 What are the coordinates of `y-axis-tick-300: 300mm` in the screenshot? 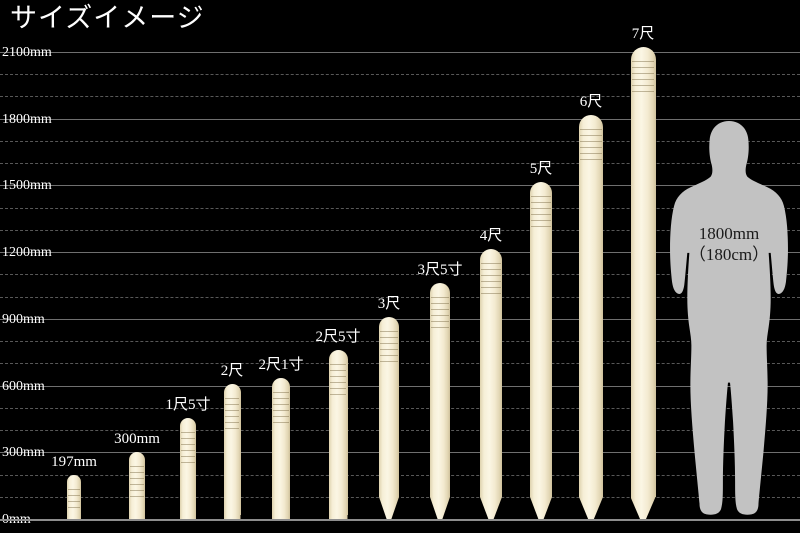 It's located at (23, 453).